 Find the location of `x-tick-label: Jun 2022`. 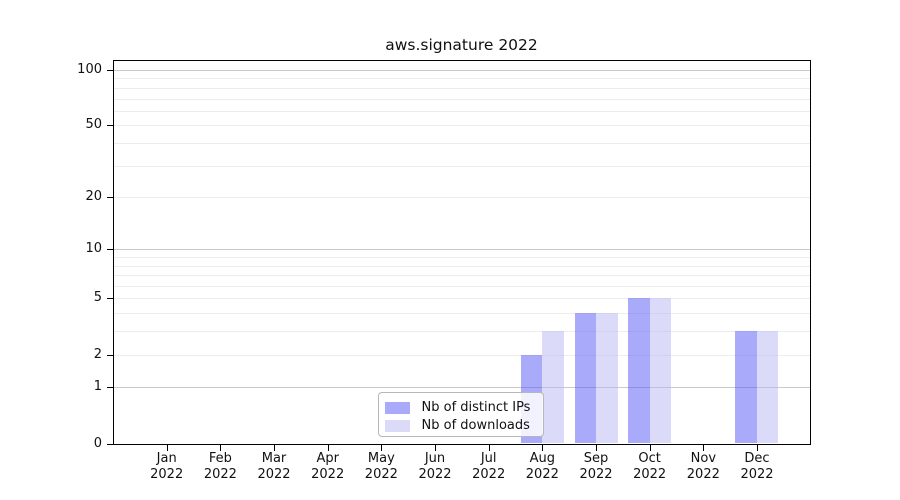

x-tick-label: Jun 2022 is located at coordinates (435, 466).